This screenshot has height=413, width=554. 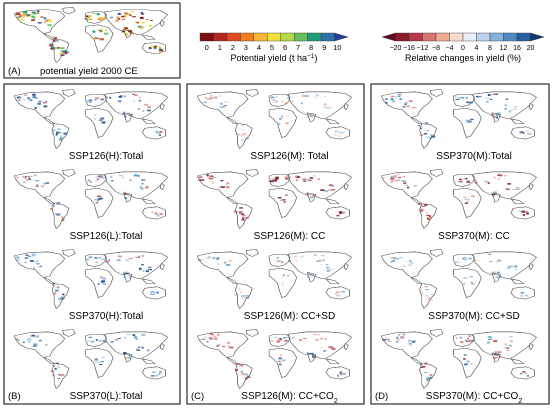 I want to click on world-map-outline, so click(x=274, y=279).